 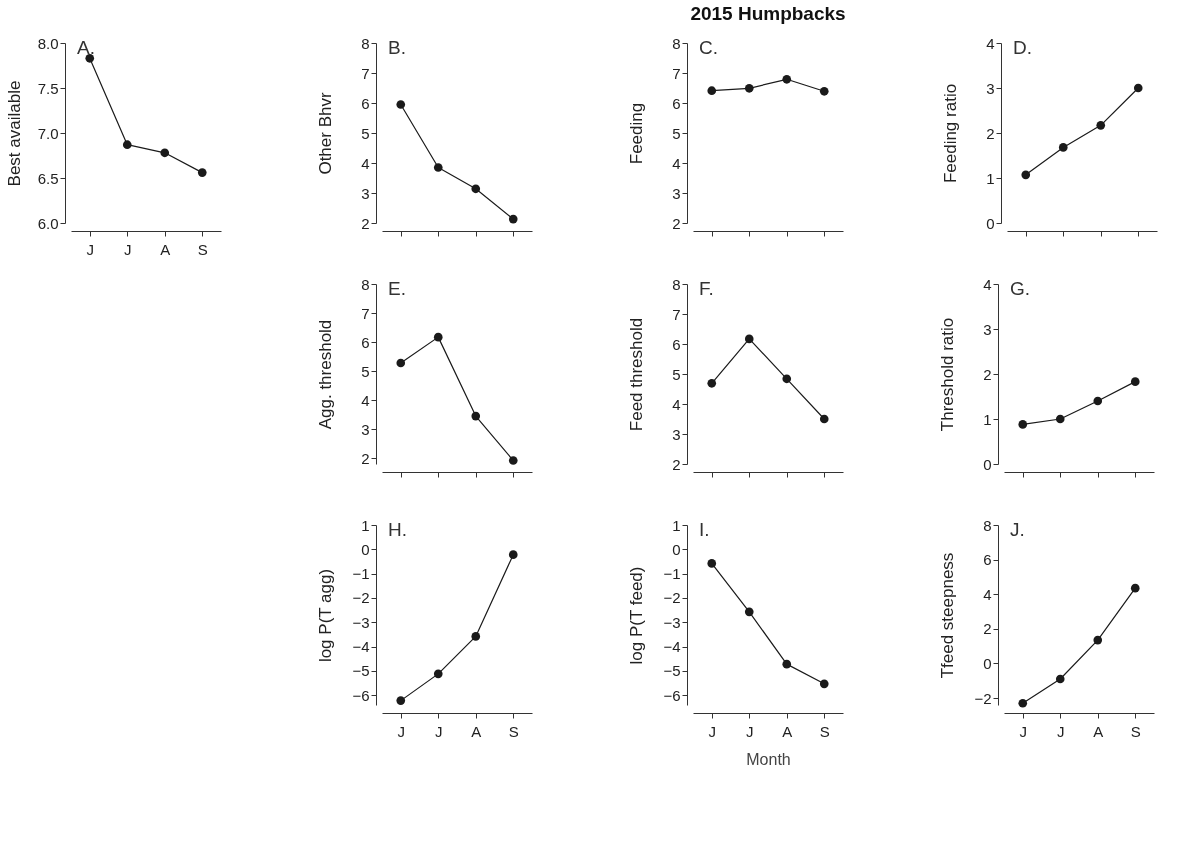 I want to click on y-axis-title: Feed threshold, so click(x=636, y=374).